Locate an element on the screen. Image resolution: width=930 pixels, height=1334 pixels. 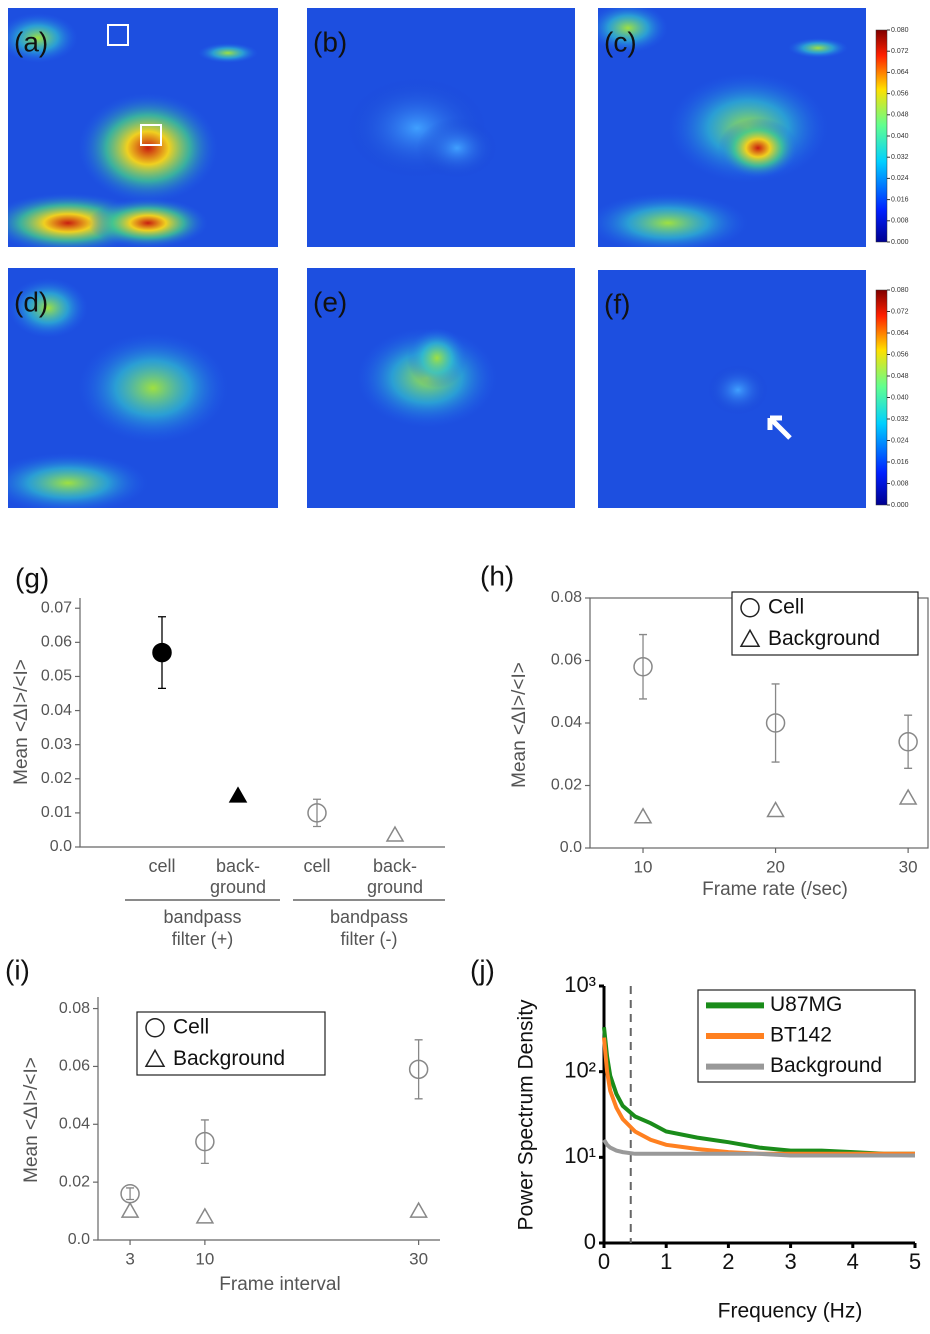
x-axis-label: Frame rate (/sec) is located at coordinates (775, 889).